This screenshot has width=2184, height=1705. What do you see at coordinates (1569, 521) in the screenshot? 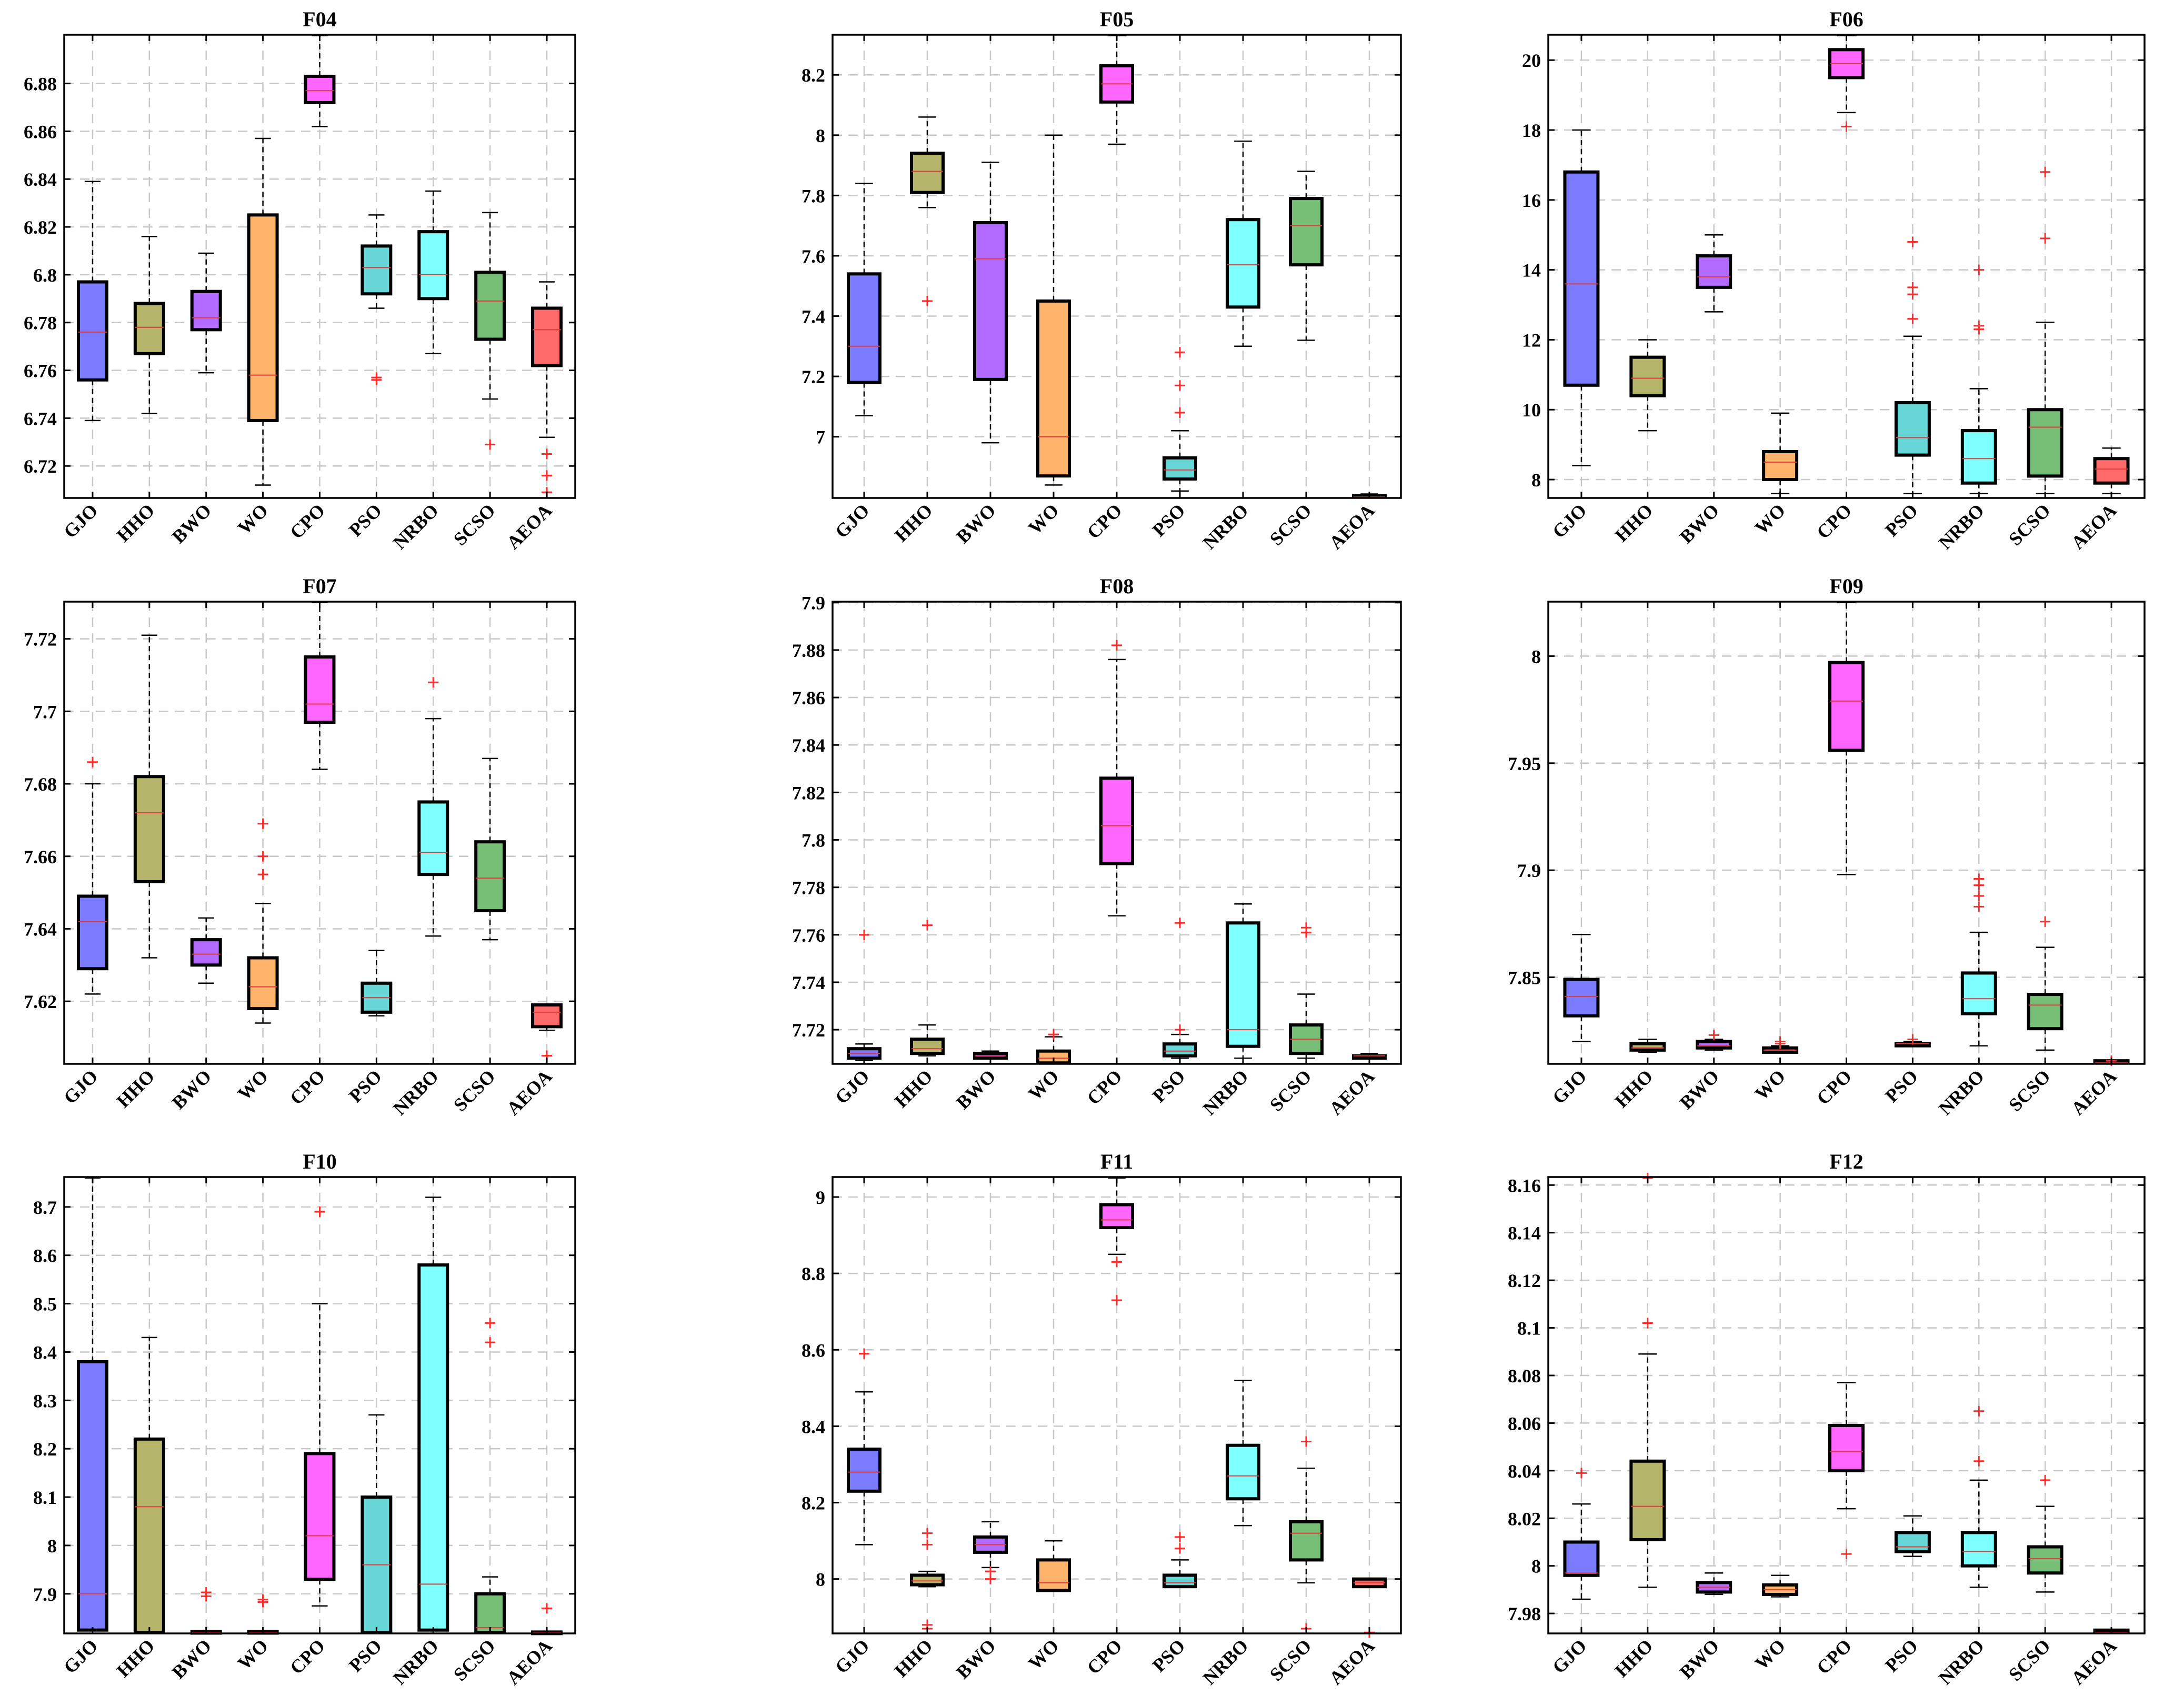
I see `chart-f06-xtick-label: GJO` at bounding box center [1569, 521].